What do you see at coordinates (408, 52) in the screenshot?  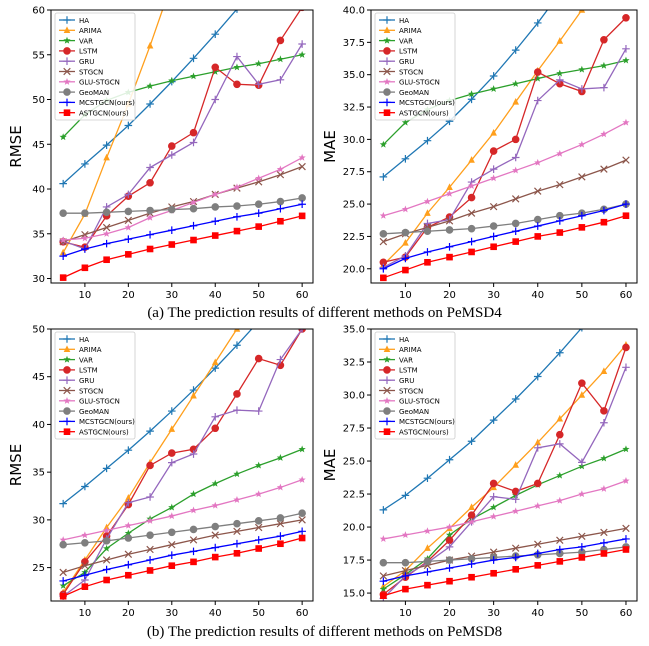 I see `legend-label: LSTM` at bounding box center [408, 52].